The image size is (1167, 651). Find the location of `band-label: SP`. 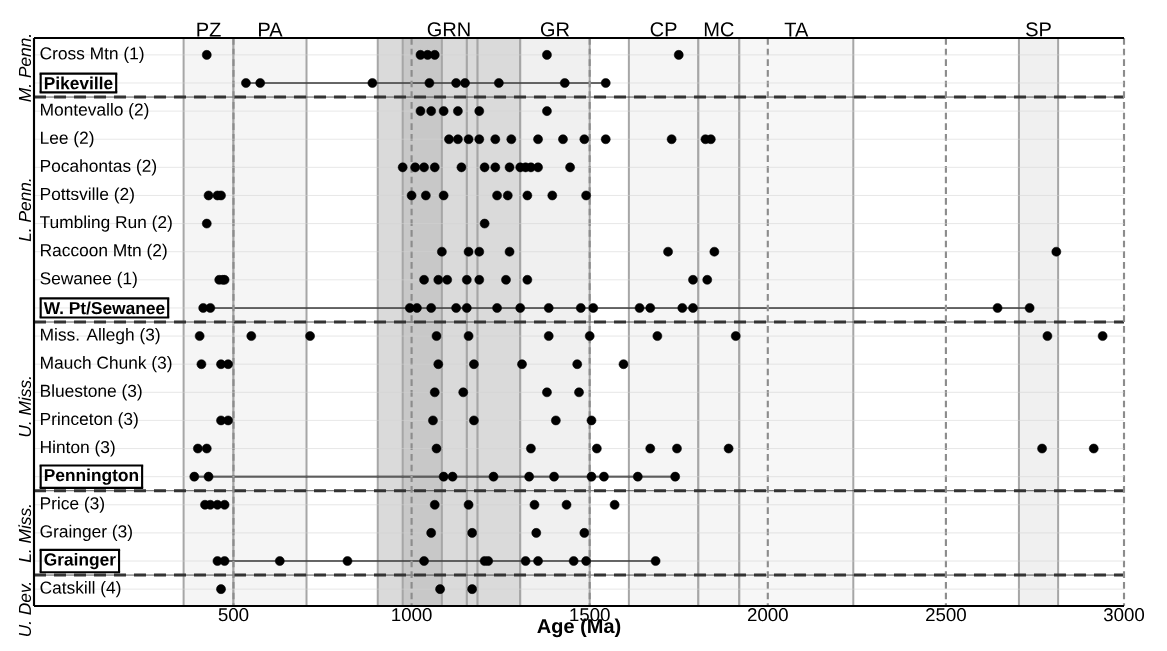

band-label: SP is located at coordinates (1038, 29).